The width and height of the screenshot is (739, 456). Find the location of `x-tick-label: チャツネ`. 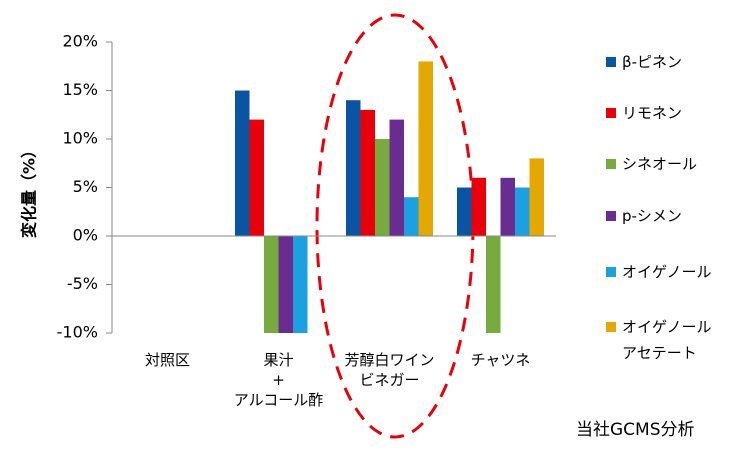

x-tick-label: チャツネ is located at coordinates (500, 360).